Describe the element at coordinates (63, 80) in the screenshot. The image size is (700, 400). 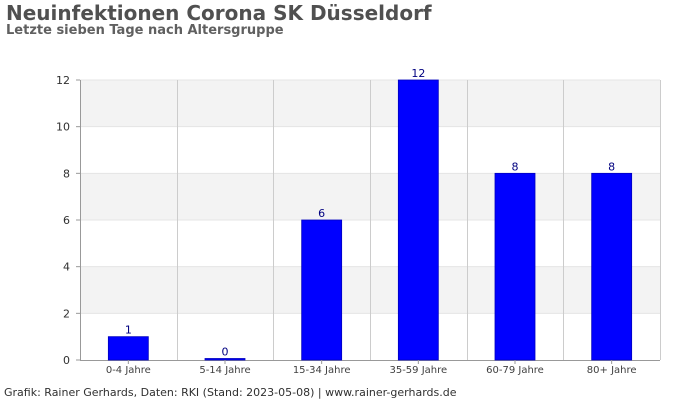
I see `y-tick-label: 12` at that location.